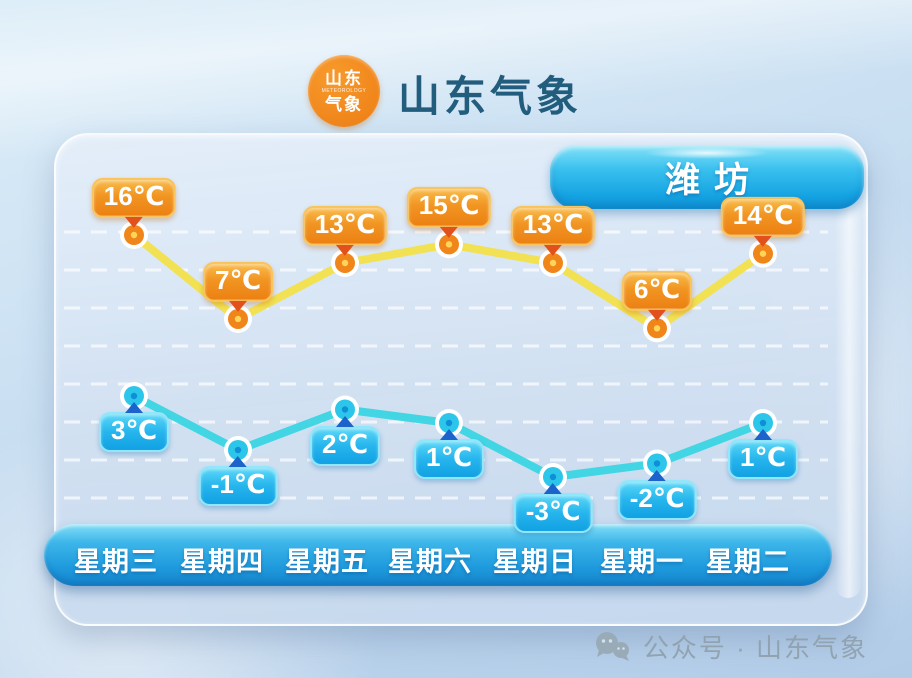 This screenshot has width=912, height=678. Describe the element at coordinates (344, 78) in the screenshot. I see `logo-line1: 山东` at that location.